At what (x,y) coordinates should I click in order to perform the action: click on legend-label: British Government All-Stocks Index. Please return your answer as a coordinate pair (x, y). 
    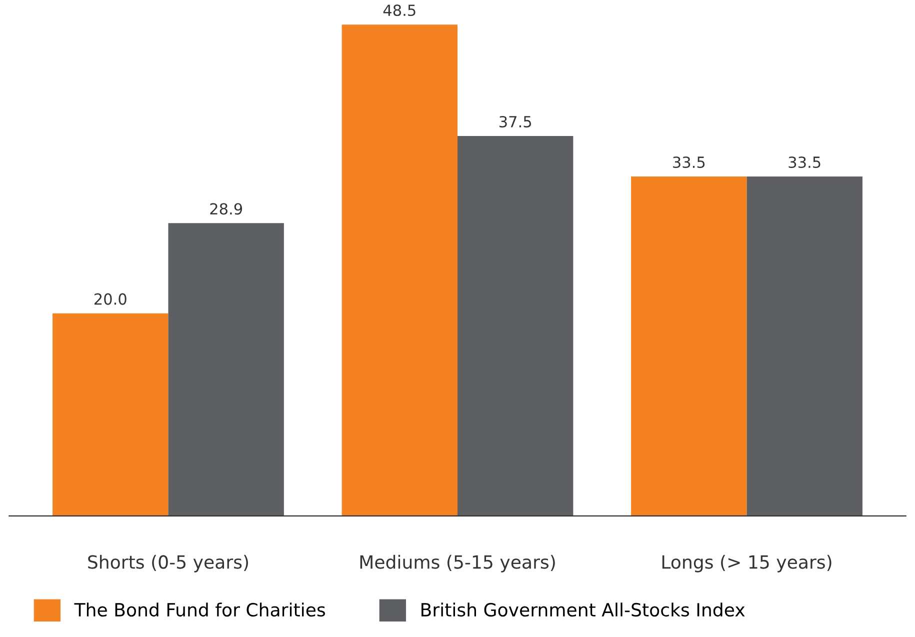
    Looking at the image, I should click on (583, 609).